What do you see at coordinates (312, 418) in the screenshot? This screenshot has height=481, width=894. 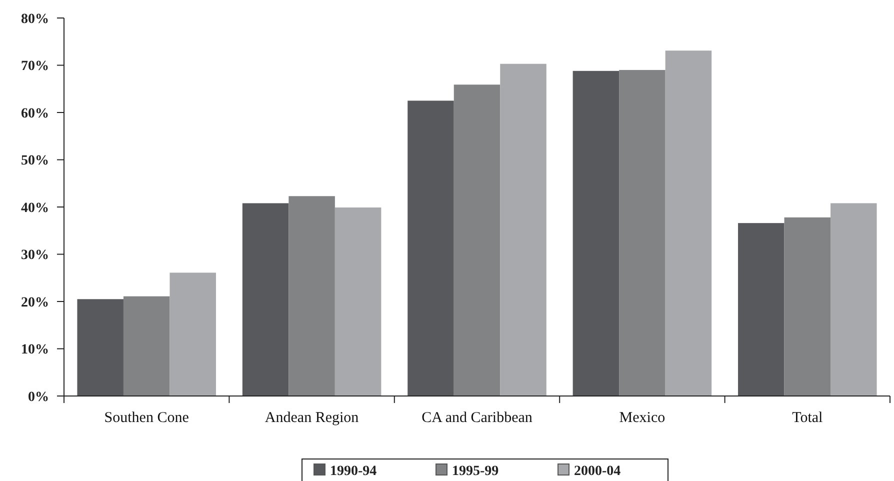 I see `x-tick-label: Andean Region` at bounding box center [312, 418].